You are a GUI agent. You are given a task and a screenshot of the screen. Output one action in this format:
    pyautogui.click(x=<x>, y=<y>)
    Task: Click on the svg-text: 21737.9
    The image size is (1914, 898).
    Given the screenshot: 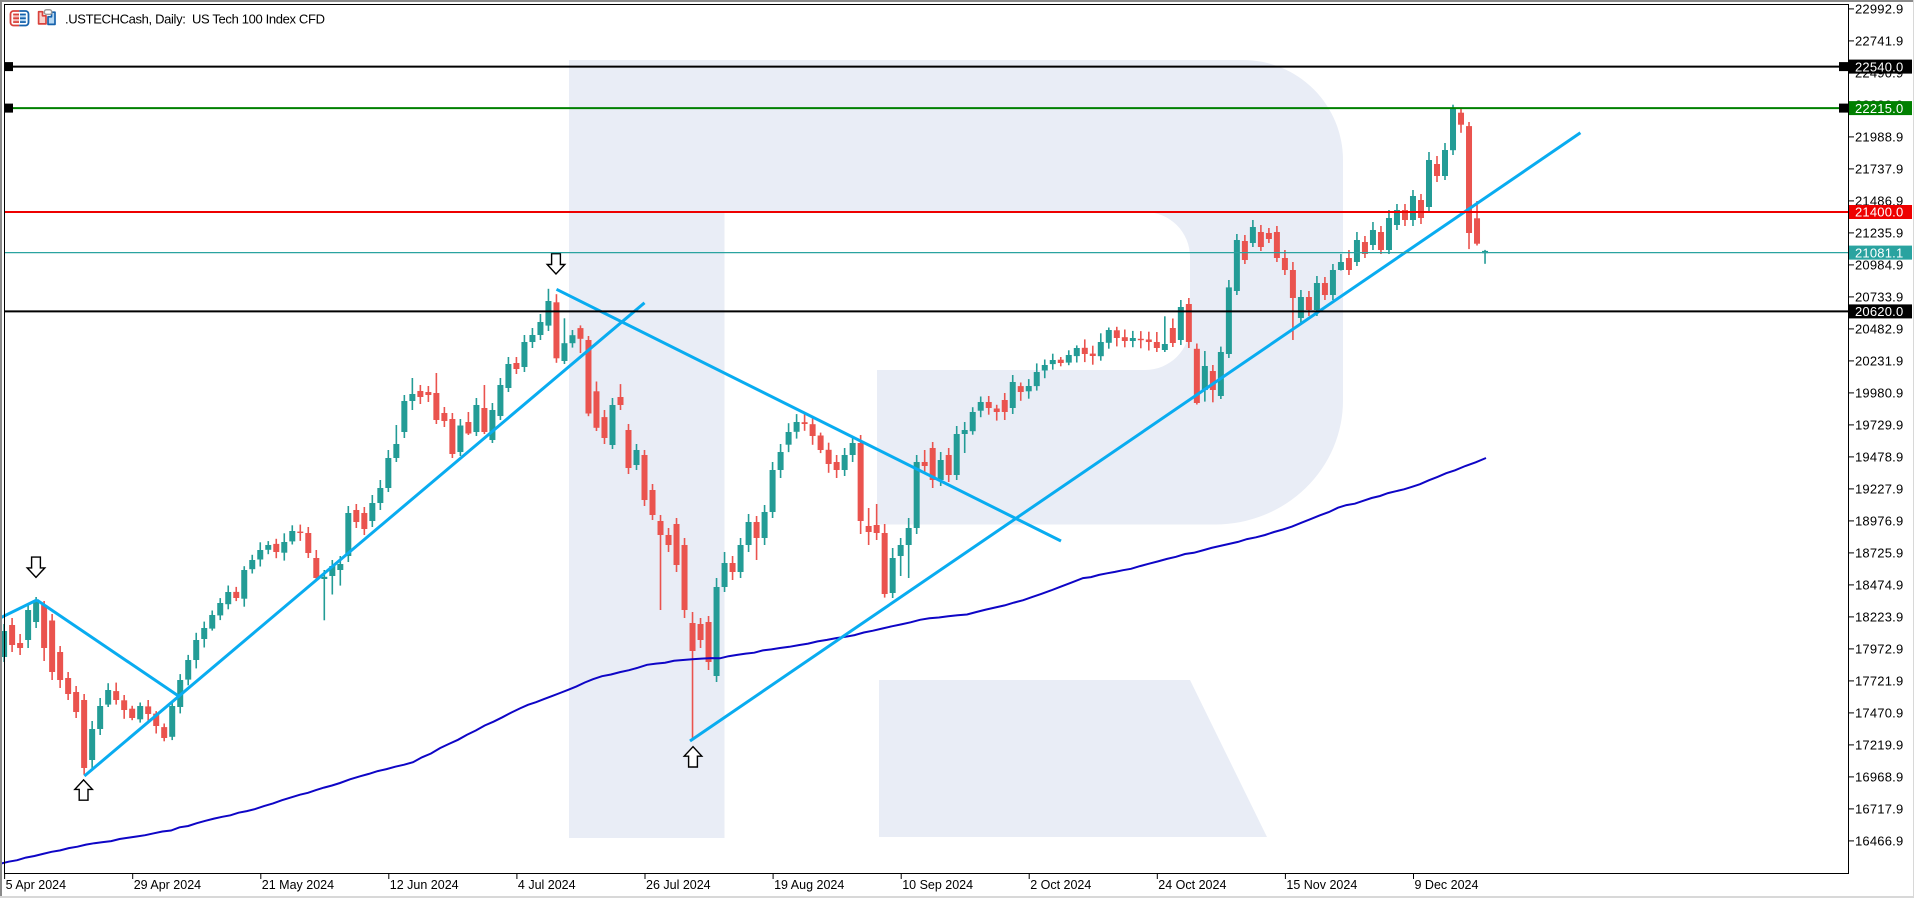 What is the action you would take?
    pyautogui.click(x=1879, y=168)
    